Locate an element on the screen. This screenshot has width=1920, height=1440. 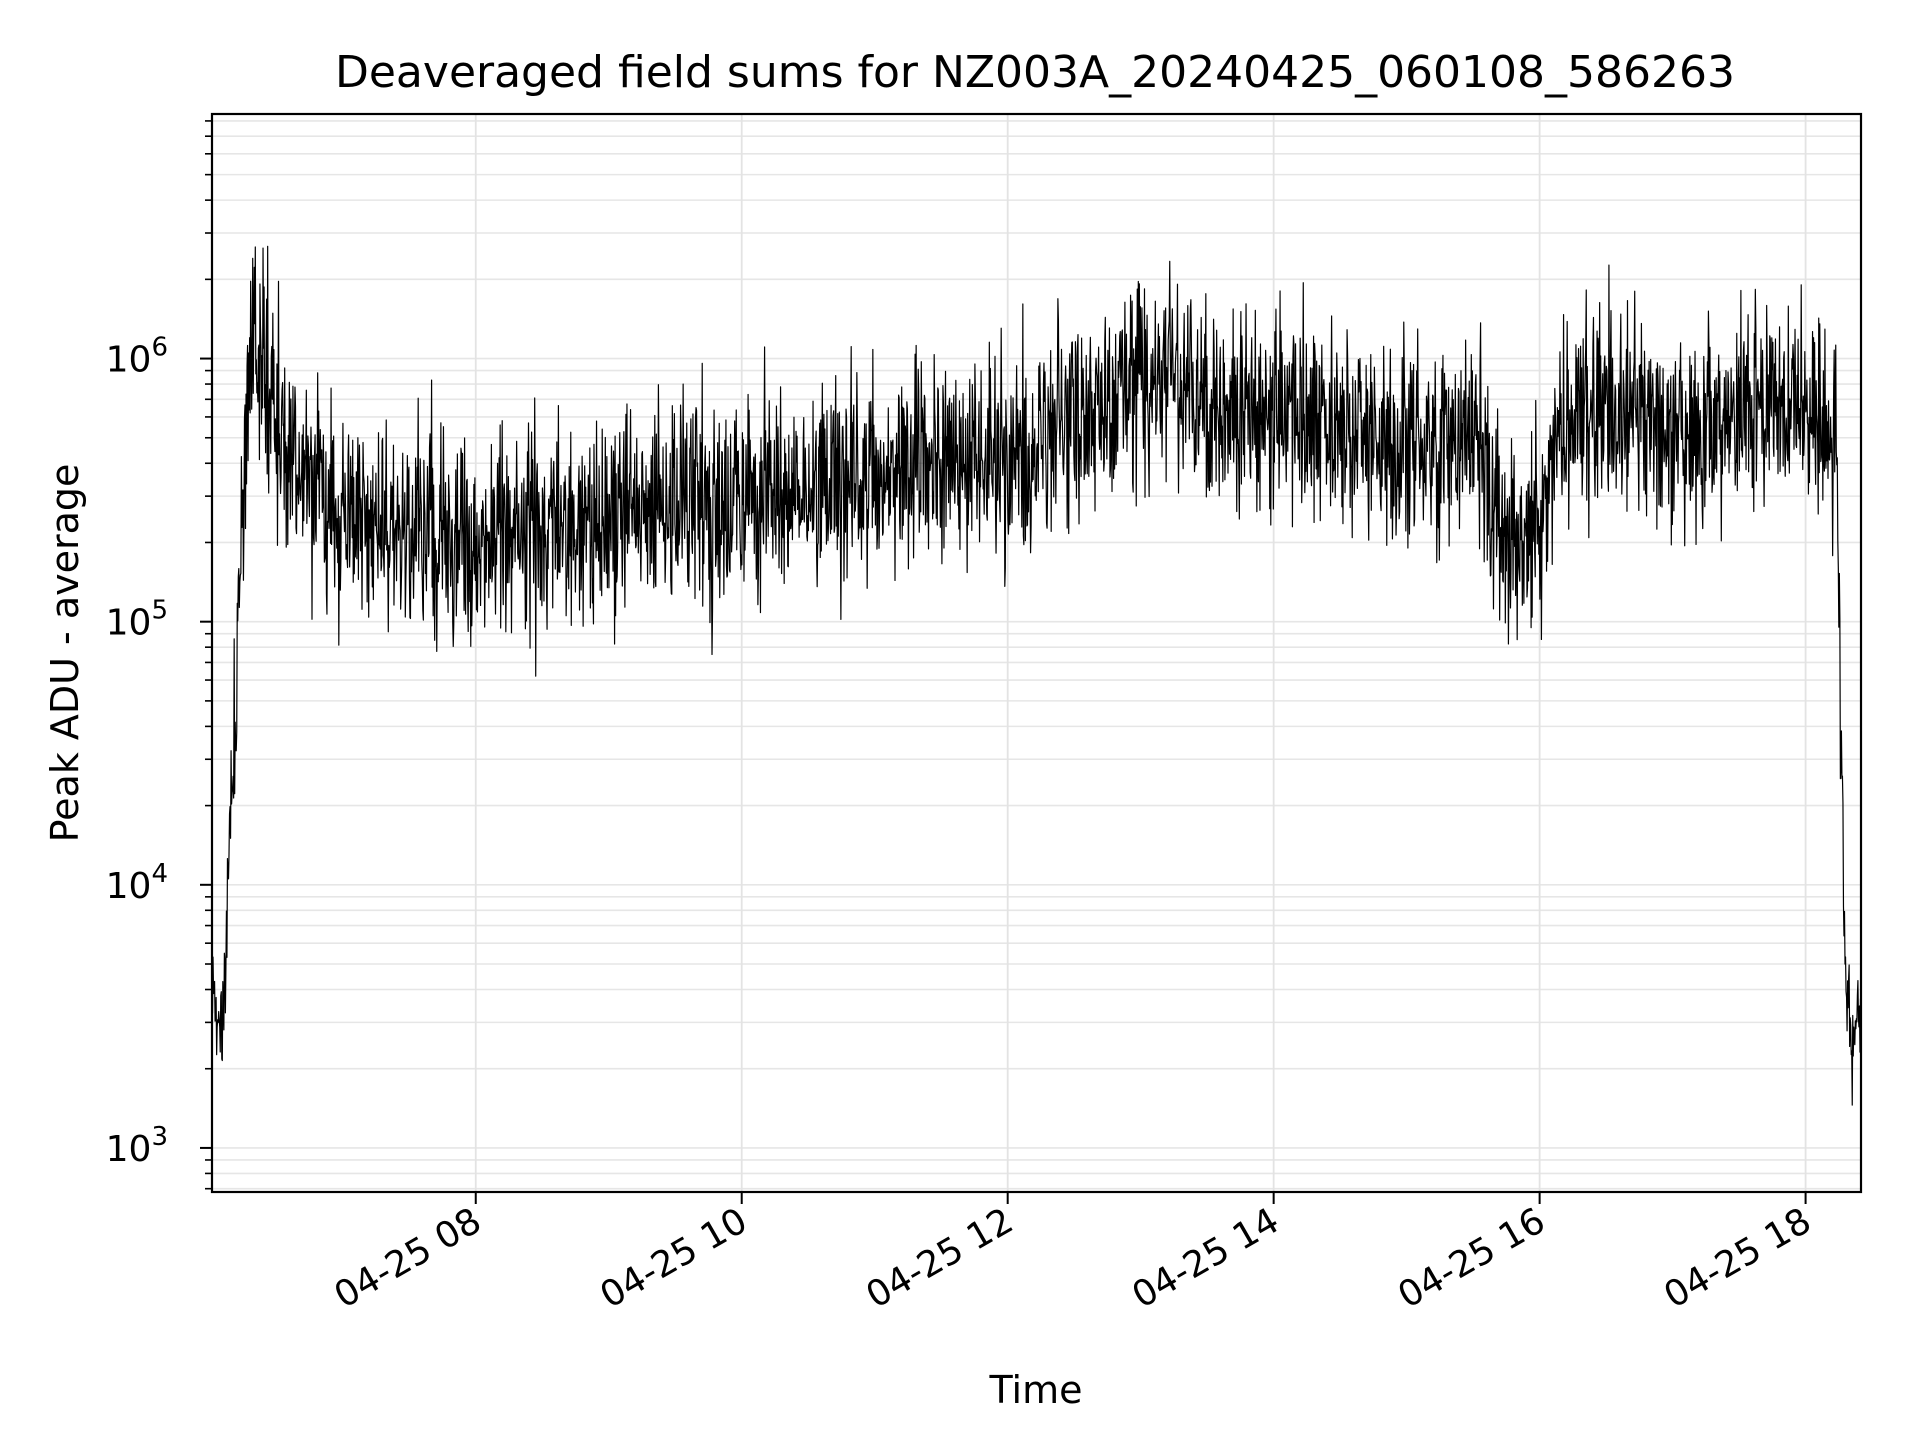
y-axis: 10³ 10⁴ 10⁵ 10⁶ is located at coordinates (159, 655).